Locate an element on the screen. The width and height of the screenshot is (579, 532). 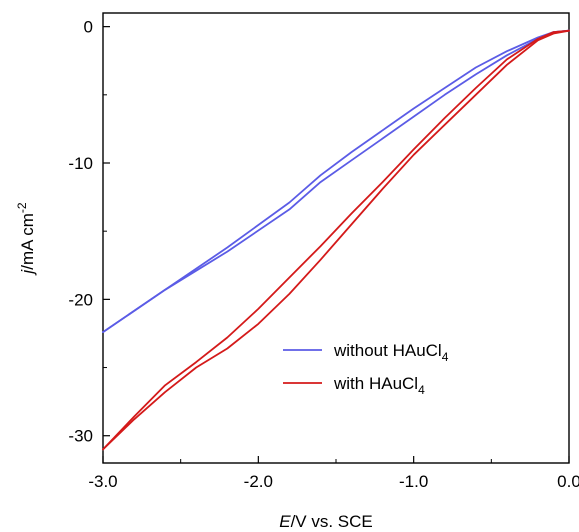
x-tick-label: 0.0 is located at coordinates (568, 481).